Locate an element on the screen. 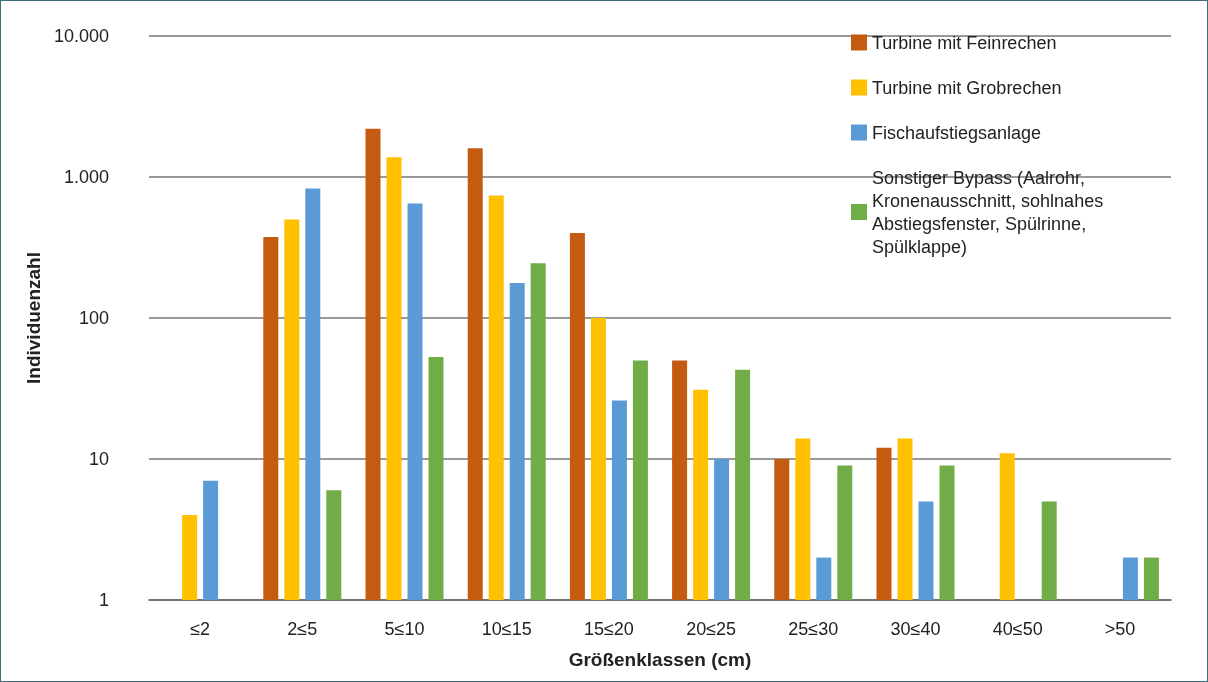 The width and height of the screenshot is (1208, 682). x-tick-label: 2≤5 is located at coordinates (302, 629).